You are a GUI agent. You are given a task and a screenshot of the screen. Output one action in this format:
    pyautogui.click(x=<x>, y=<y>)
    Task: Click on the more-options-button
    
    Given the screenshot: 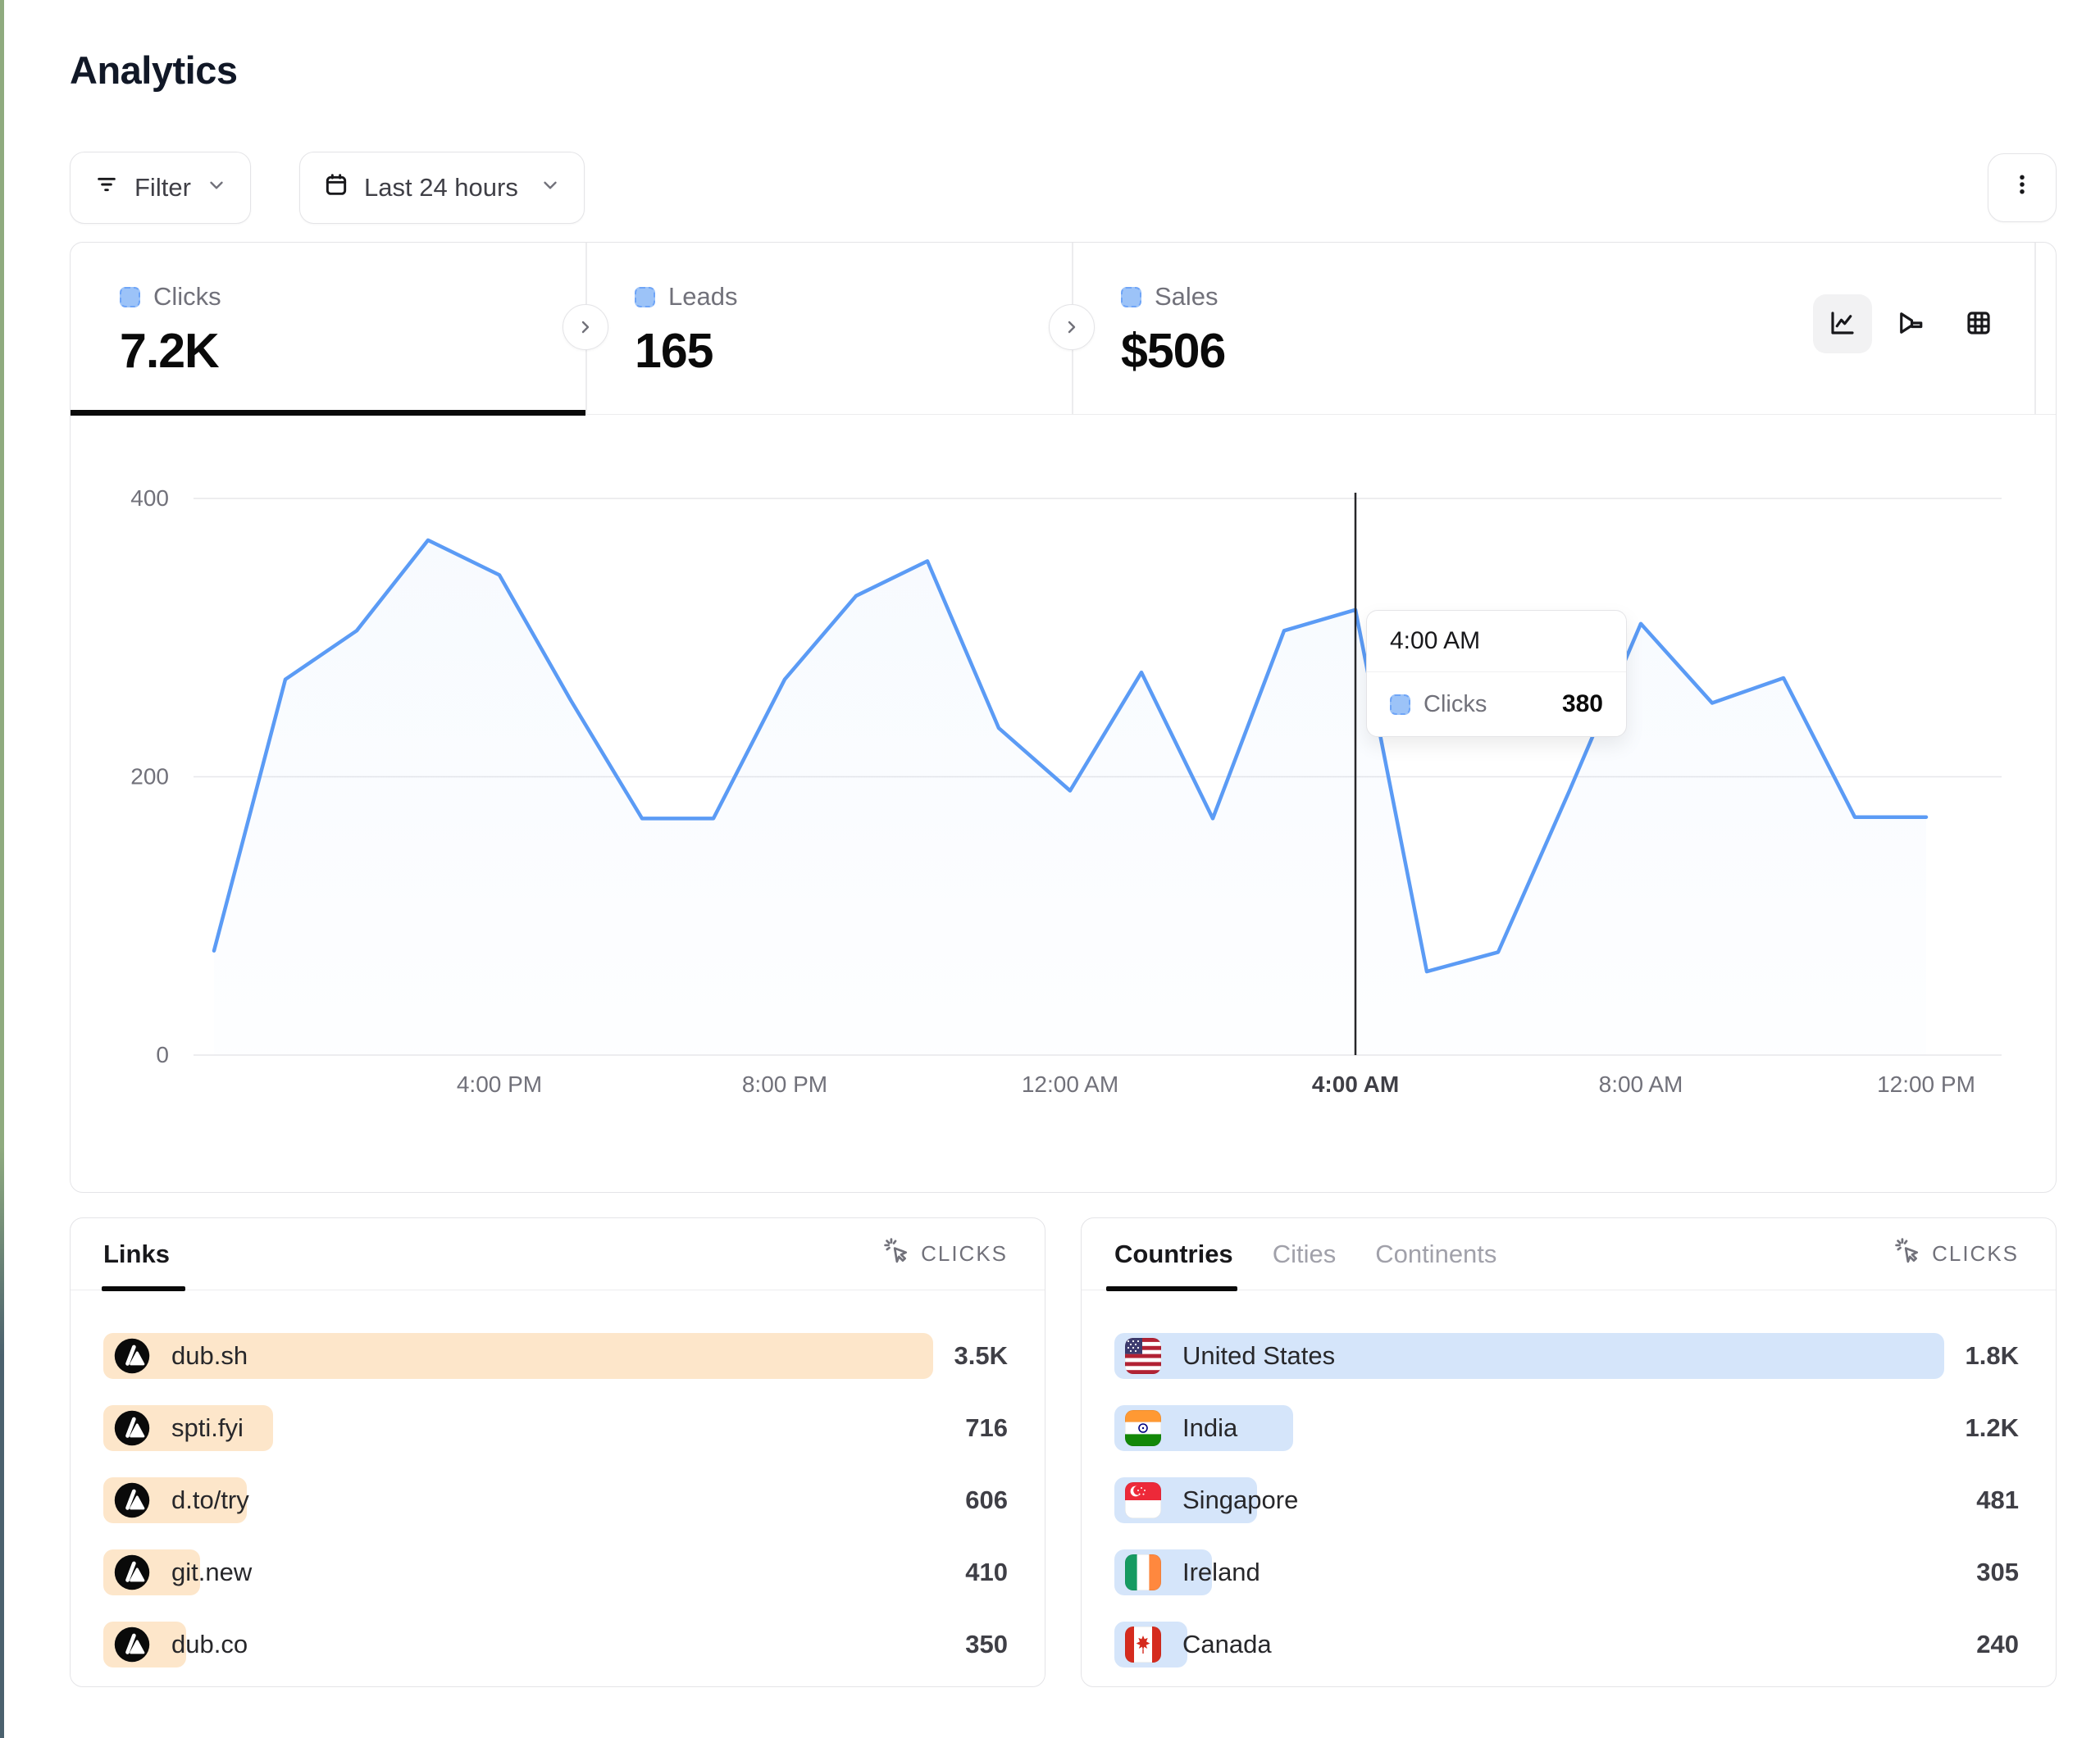 What is the action you would take?
    pyautogui.click(x=2022, y=187)
    